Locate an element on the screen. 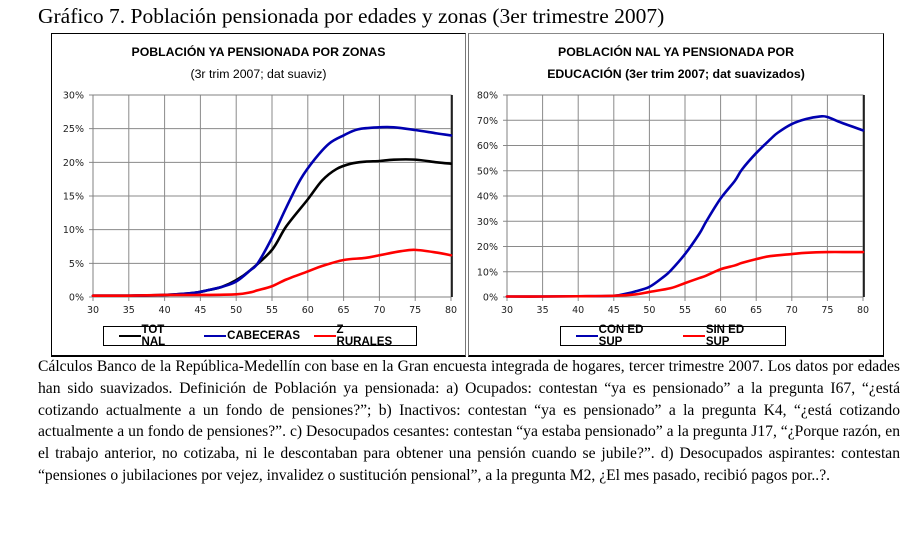 The width and height of the screenshot is (923, 545). legend-item: TOT NAL is located at coordinates (154, 336).